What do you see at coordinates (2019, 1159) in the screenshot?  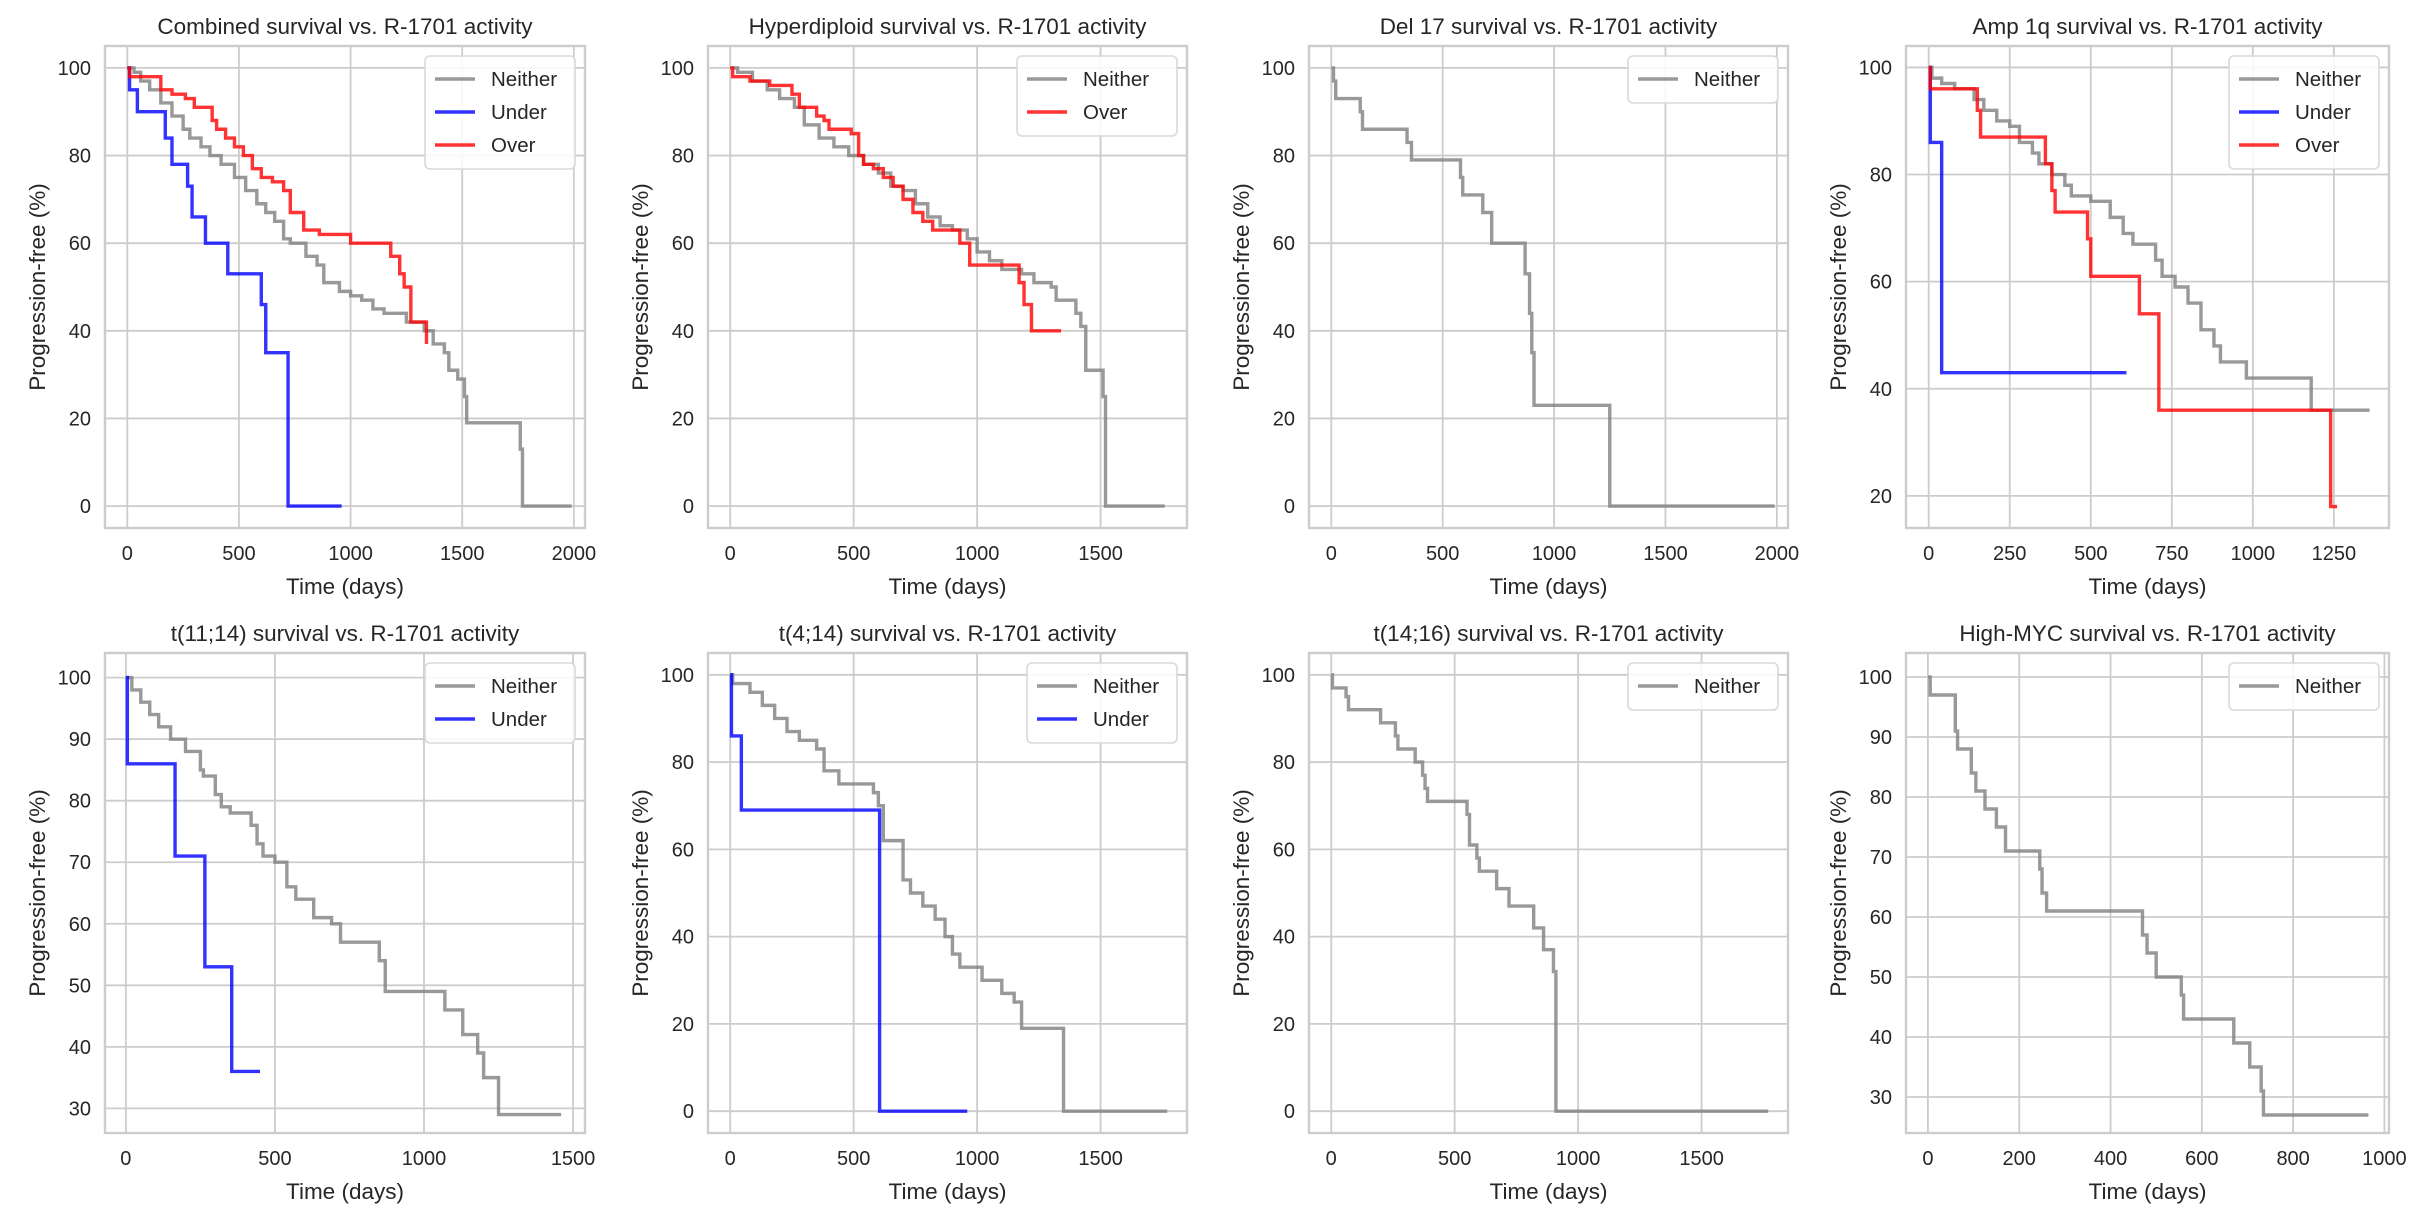 I see `x-tick-label: 200` at bounding box center [2019, 1159].